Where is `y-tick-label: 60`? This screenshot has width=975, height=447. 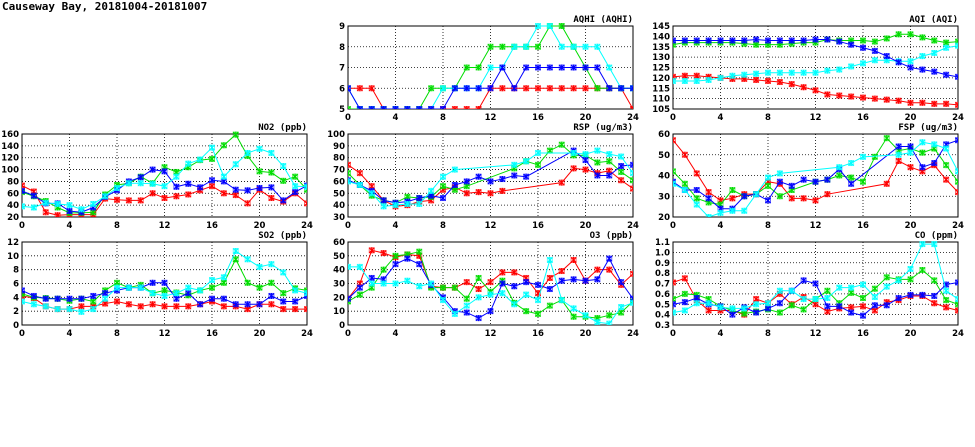
y-tick-label: 60 is located at coordinates (664, 135).